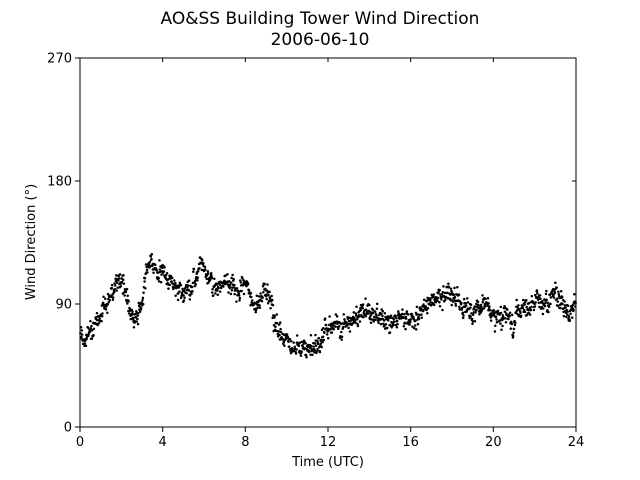 Image resolution: width=640 pixels, height=480 pixels. What do you see at coordinates (410, 442) in the screenshot?
I see `x-tick-label: 16` at bounding box center [410, 442].